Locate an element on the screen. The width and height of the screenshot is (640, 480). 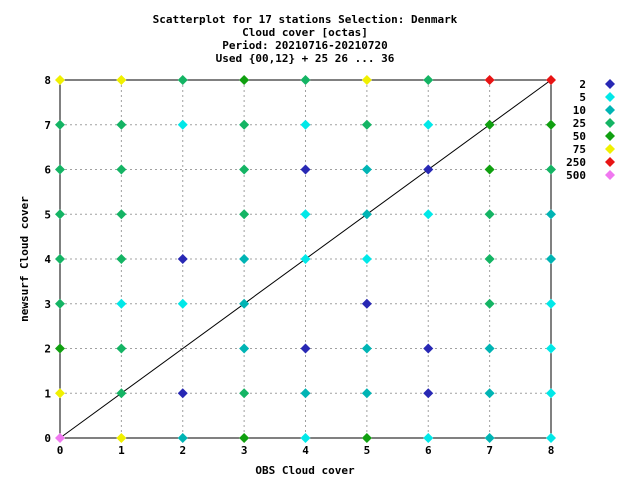
x-tick-label-4: 4 is located at coordinates (305, 450).